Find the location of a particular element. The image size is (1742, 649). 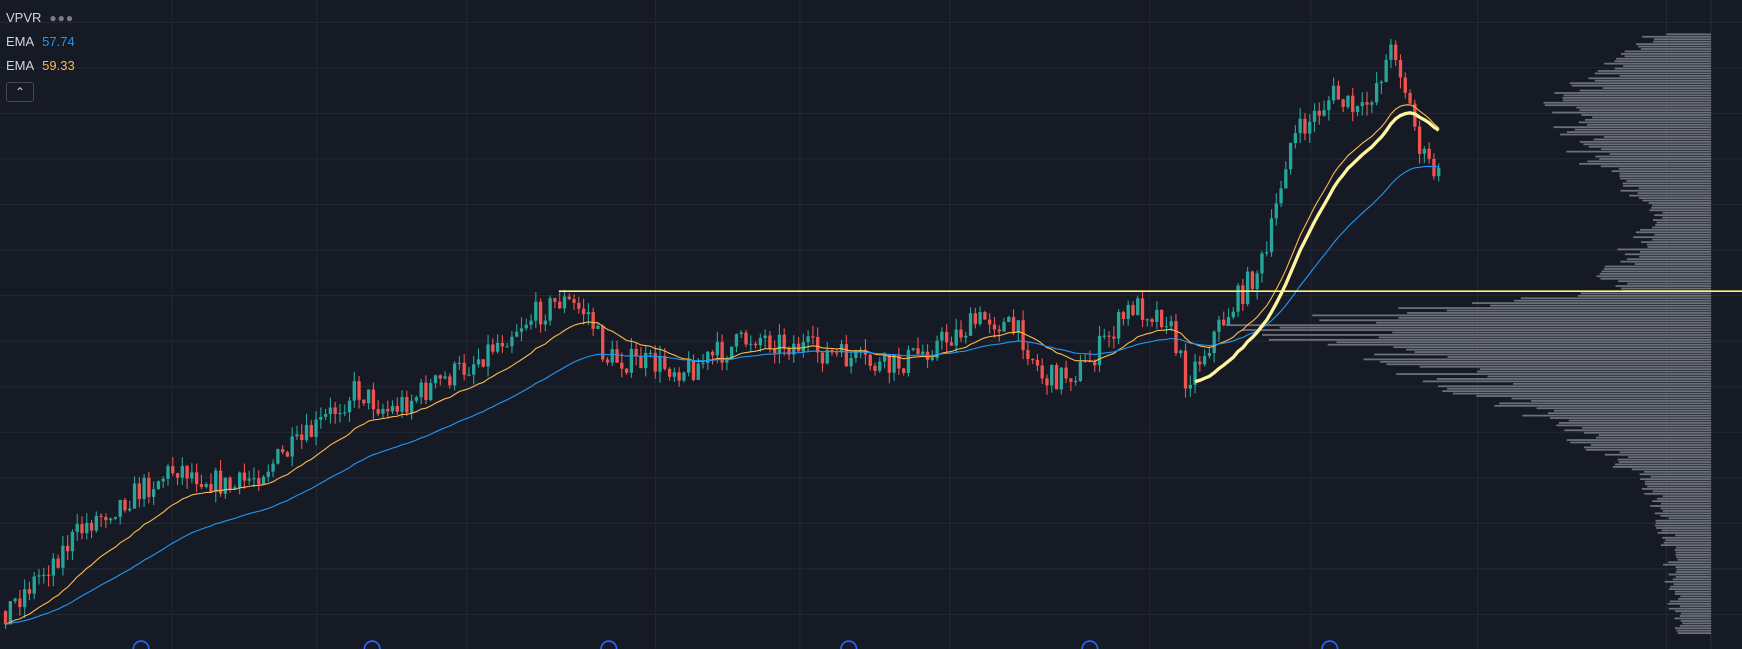

indicator-value: 57.74 is located at coordinates (58, 41).